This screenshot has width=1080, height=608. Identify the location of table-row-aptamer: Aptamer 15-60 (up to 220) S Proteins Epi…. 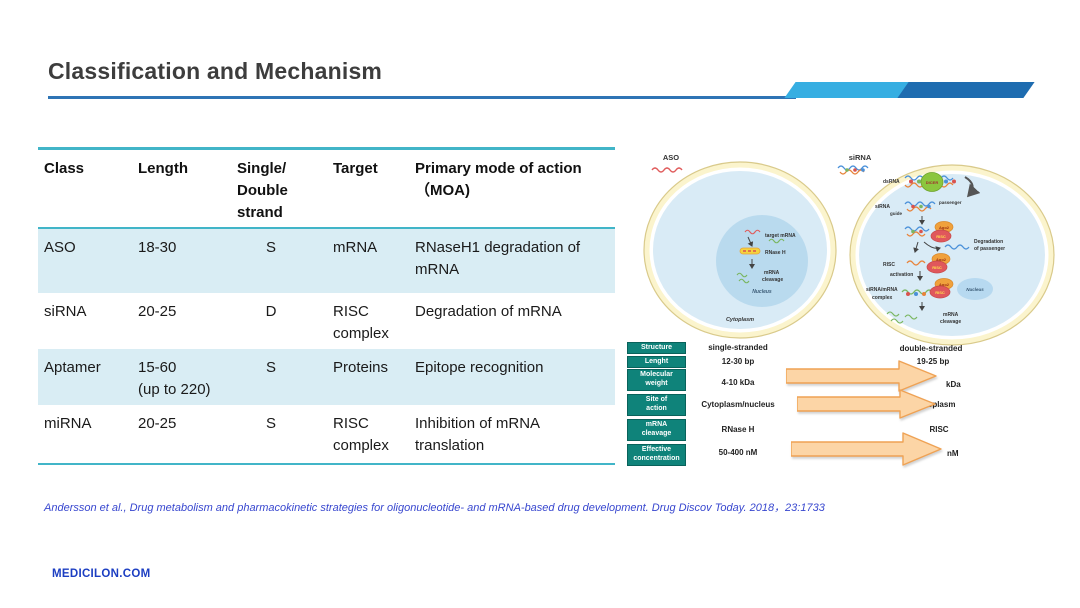
(326, 377).